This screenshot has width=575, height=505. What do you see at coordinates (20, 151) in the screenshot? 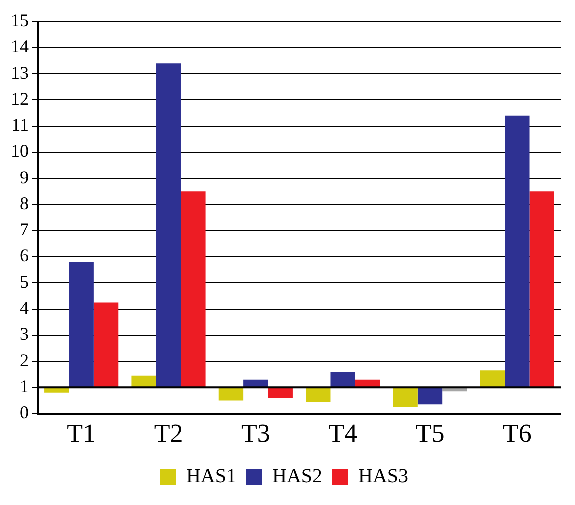
I see `y-tick-label: 10` at bounding box center [20, 151].